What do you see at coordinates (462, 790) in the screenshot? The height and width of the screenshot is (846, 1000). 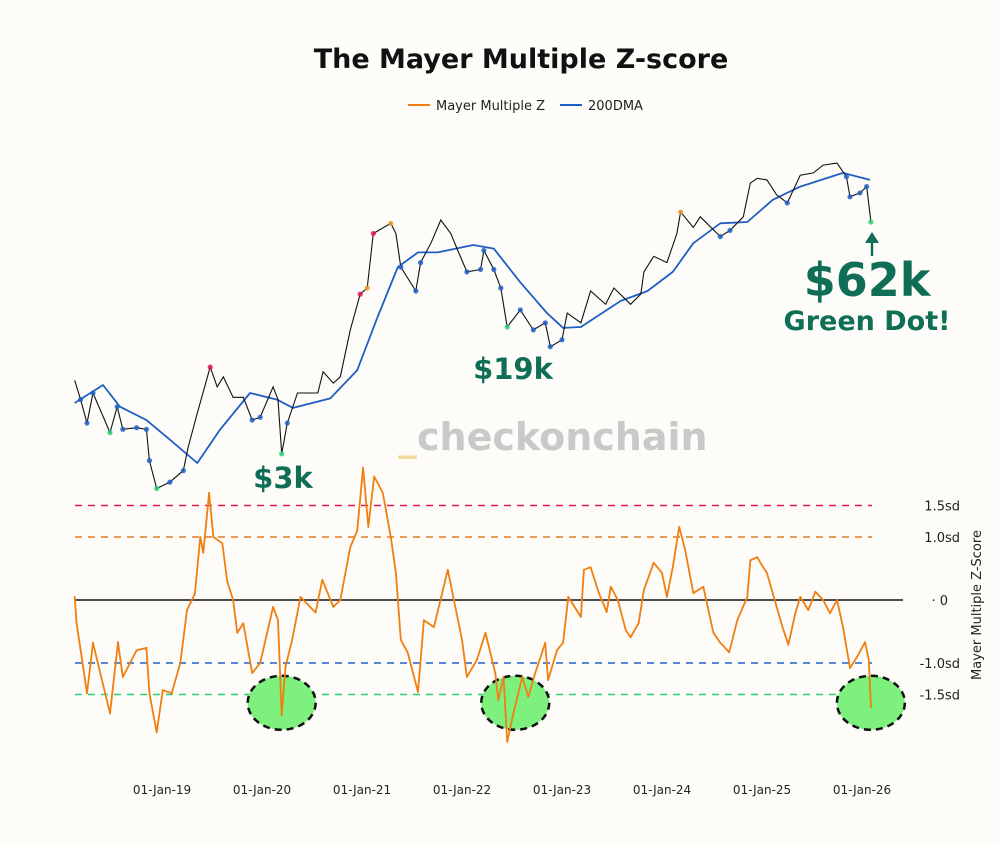 I see `x-tick-label: 01-Jan-22` at bounding box center [462, 790].